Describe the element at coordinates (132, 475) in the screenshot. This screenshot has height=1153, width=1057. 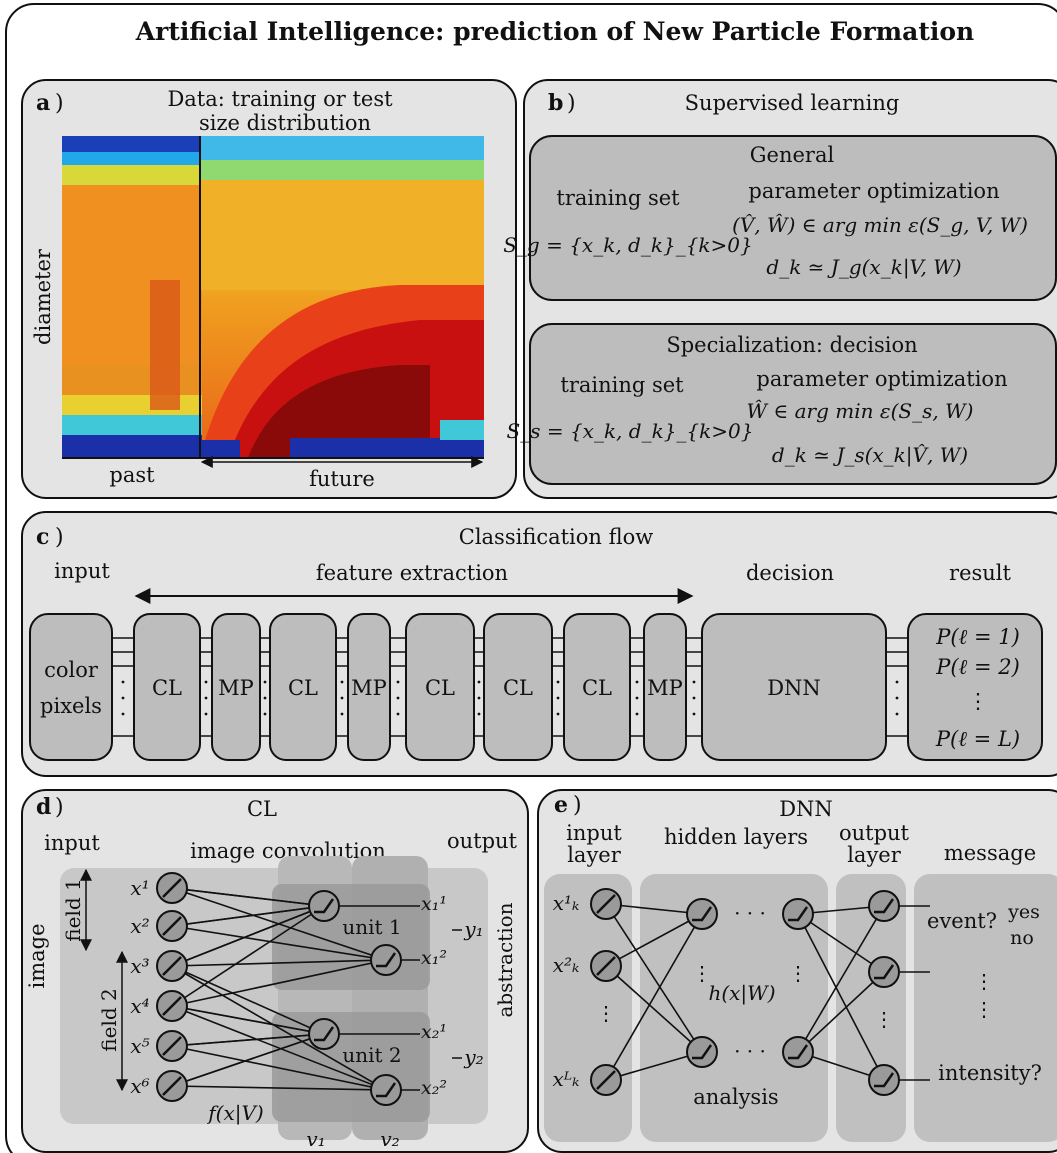
I see `past-label: past` at that location.